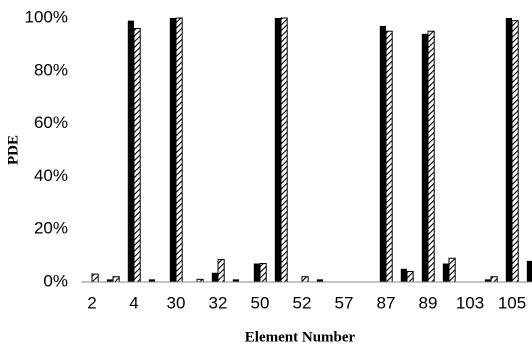 Image resolution: width=532 pixels, height=351 pixels. I want to click on y-tick-label: 20%, so click(51, 228).